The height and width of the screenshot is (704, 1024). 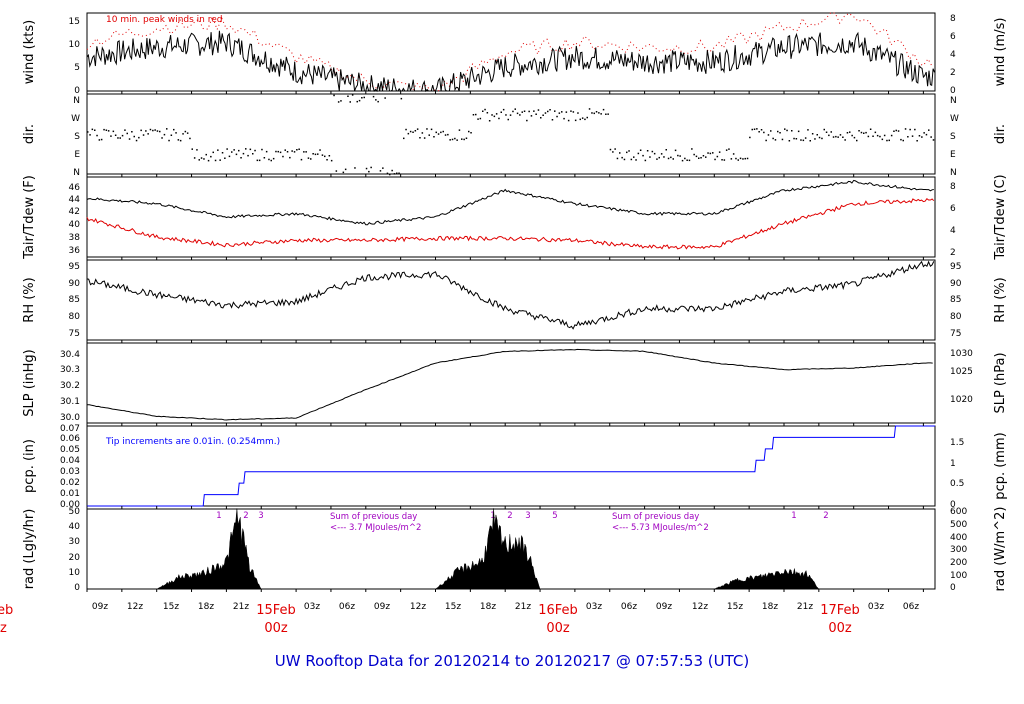 What do you see at coordinates (29, 52) in the screenshot?
I see `wind-ylabel-left: wind (kts)` at bounding box center [29, 52].